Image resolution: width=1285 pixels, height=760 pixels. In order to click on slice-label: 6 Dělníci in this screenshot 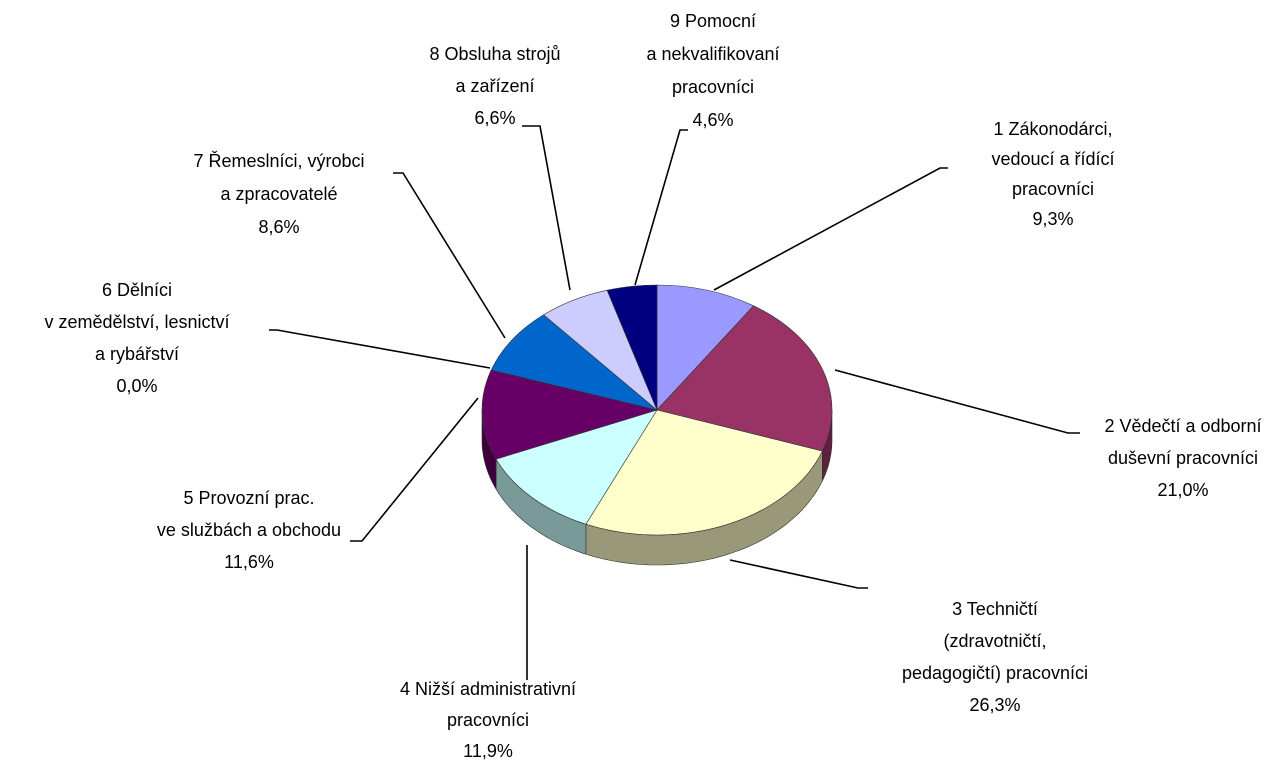, I will do `click(137, 290)`.